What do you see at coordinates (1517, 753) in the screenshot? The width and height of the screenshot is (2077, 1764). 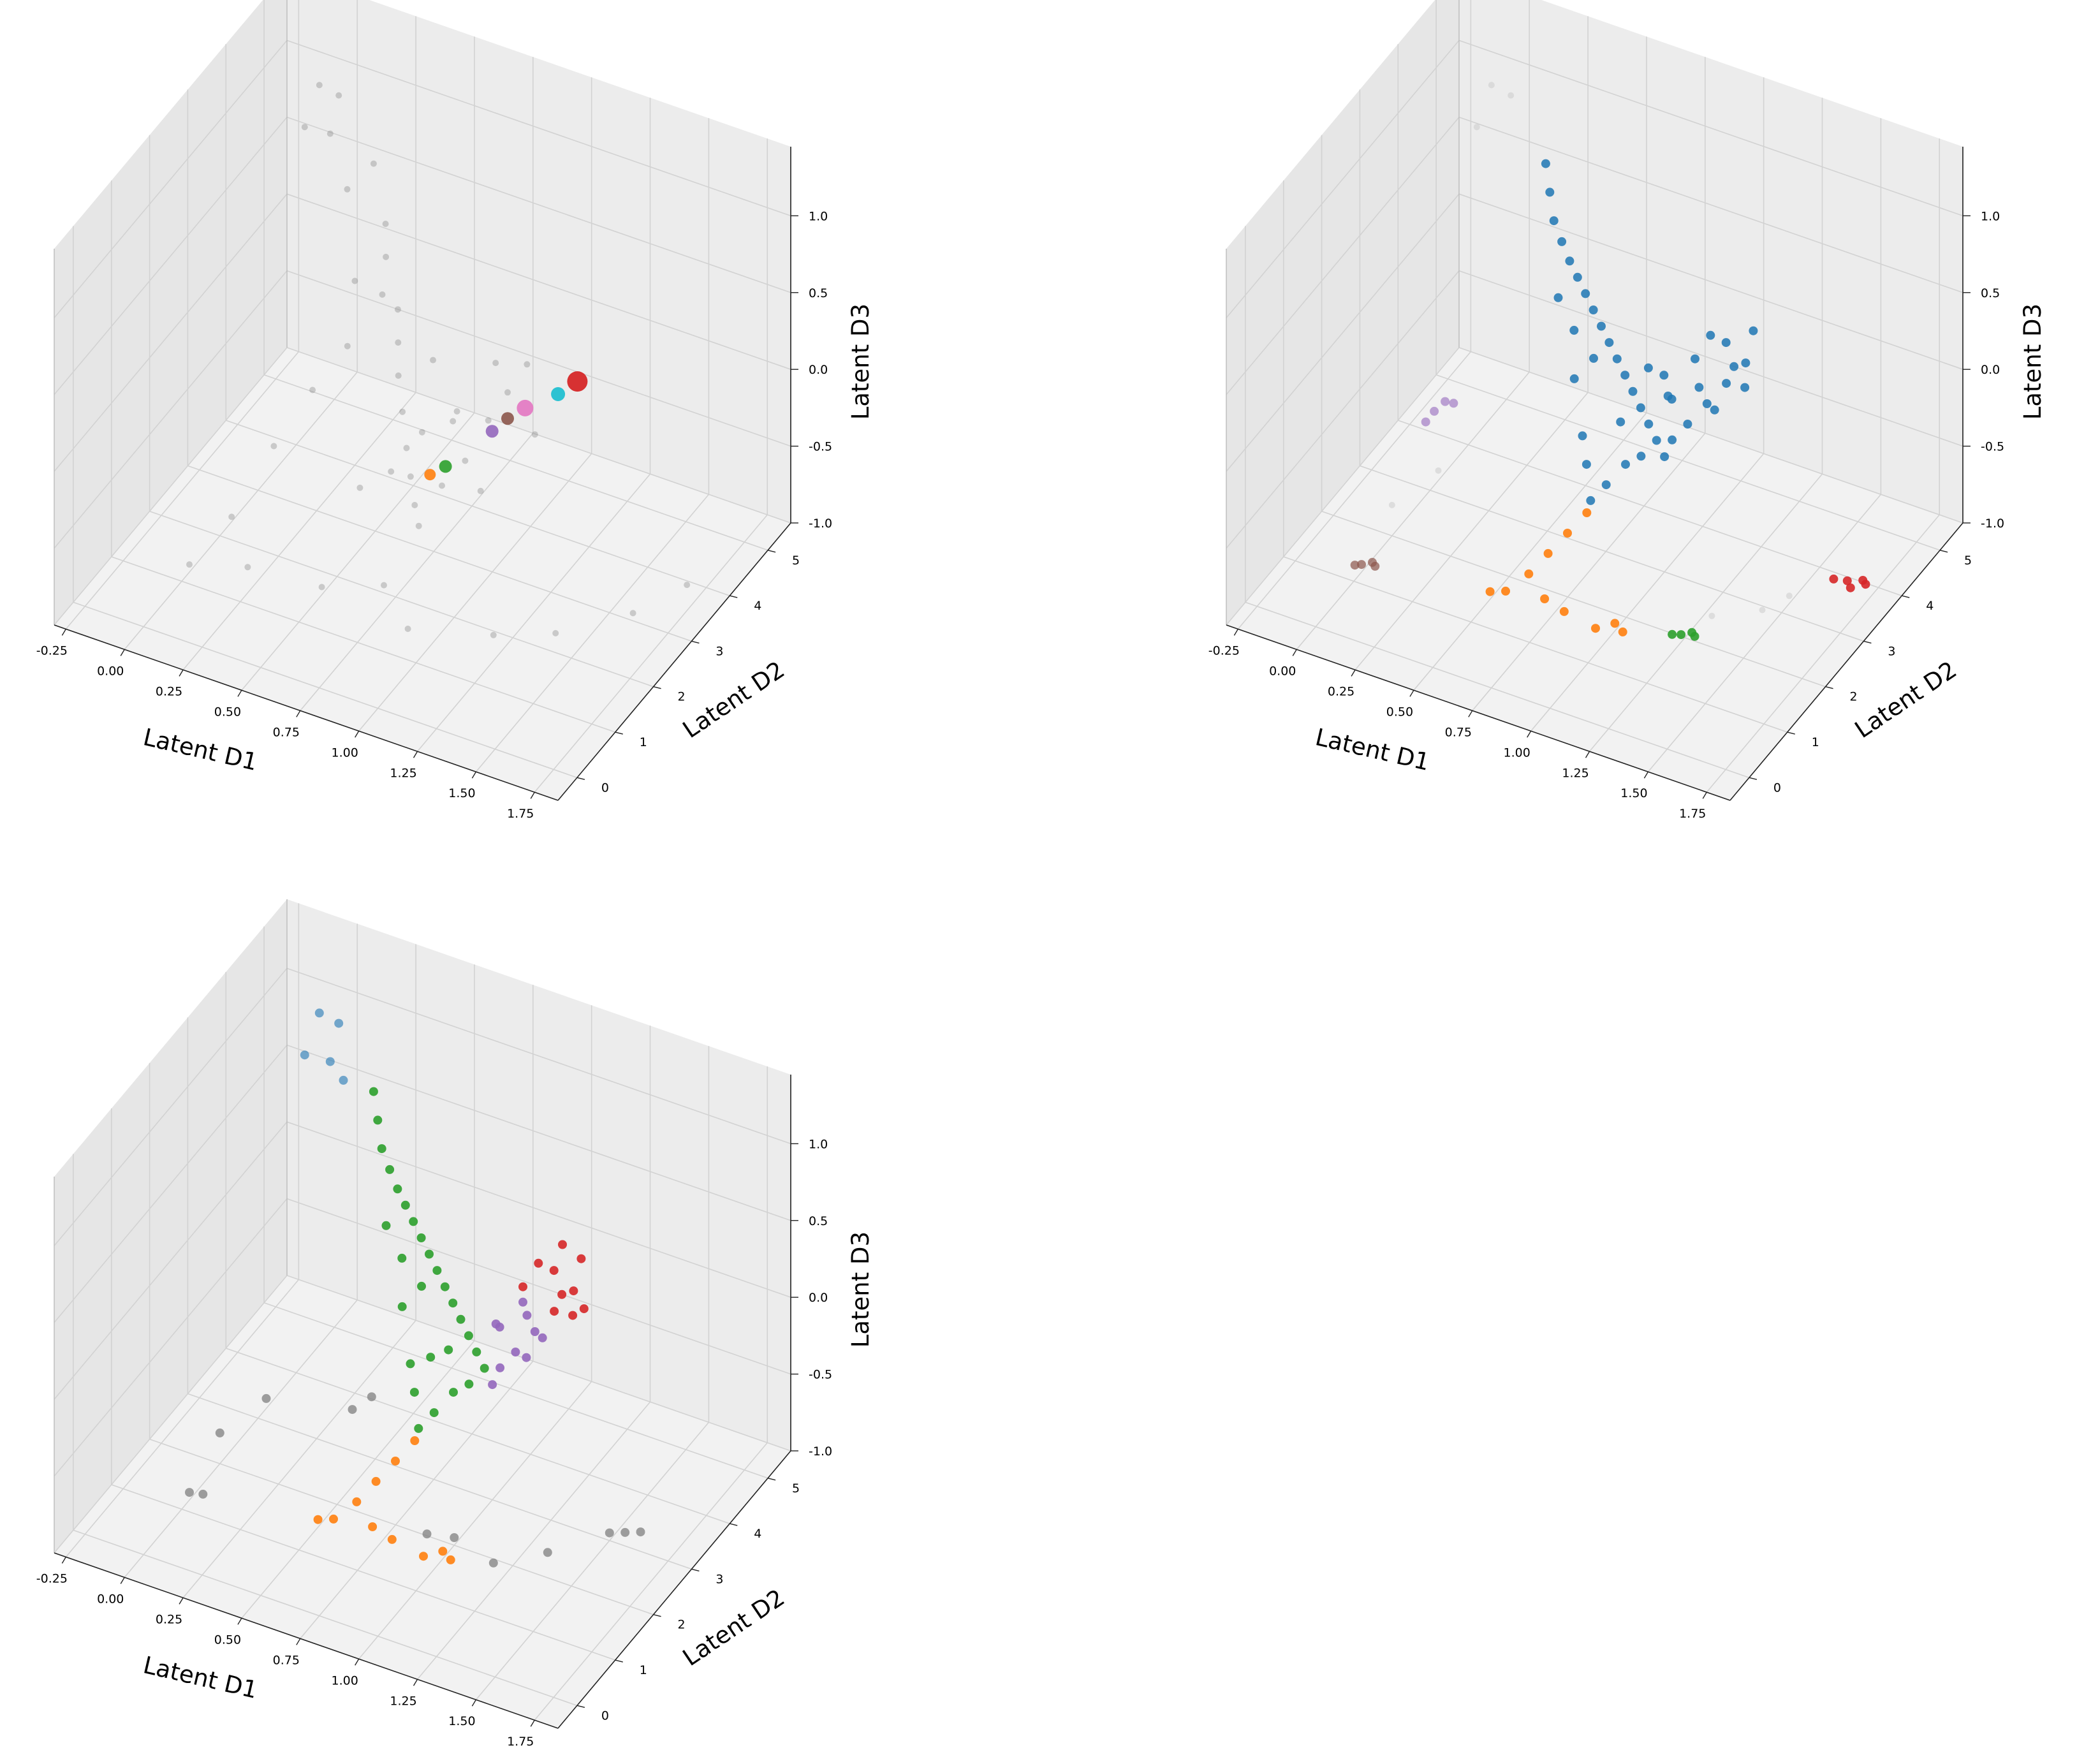 I see `x-tick-label: 1.00` at bounding box center [1517, 753].